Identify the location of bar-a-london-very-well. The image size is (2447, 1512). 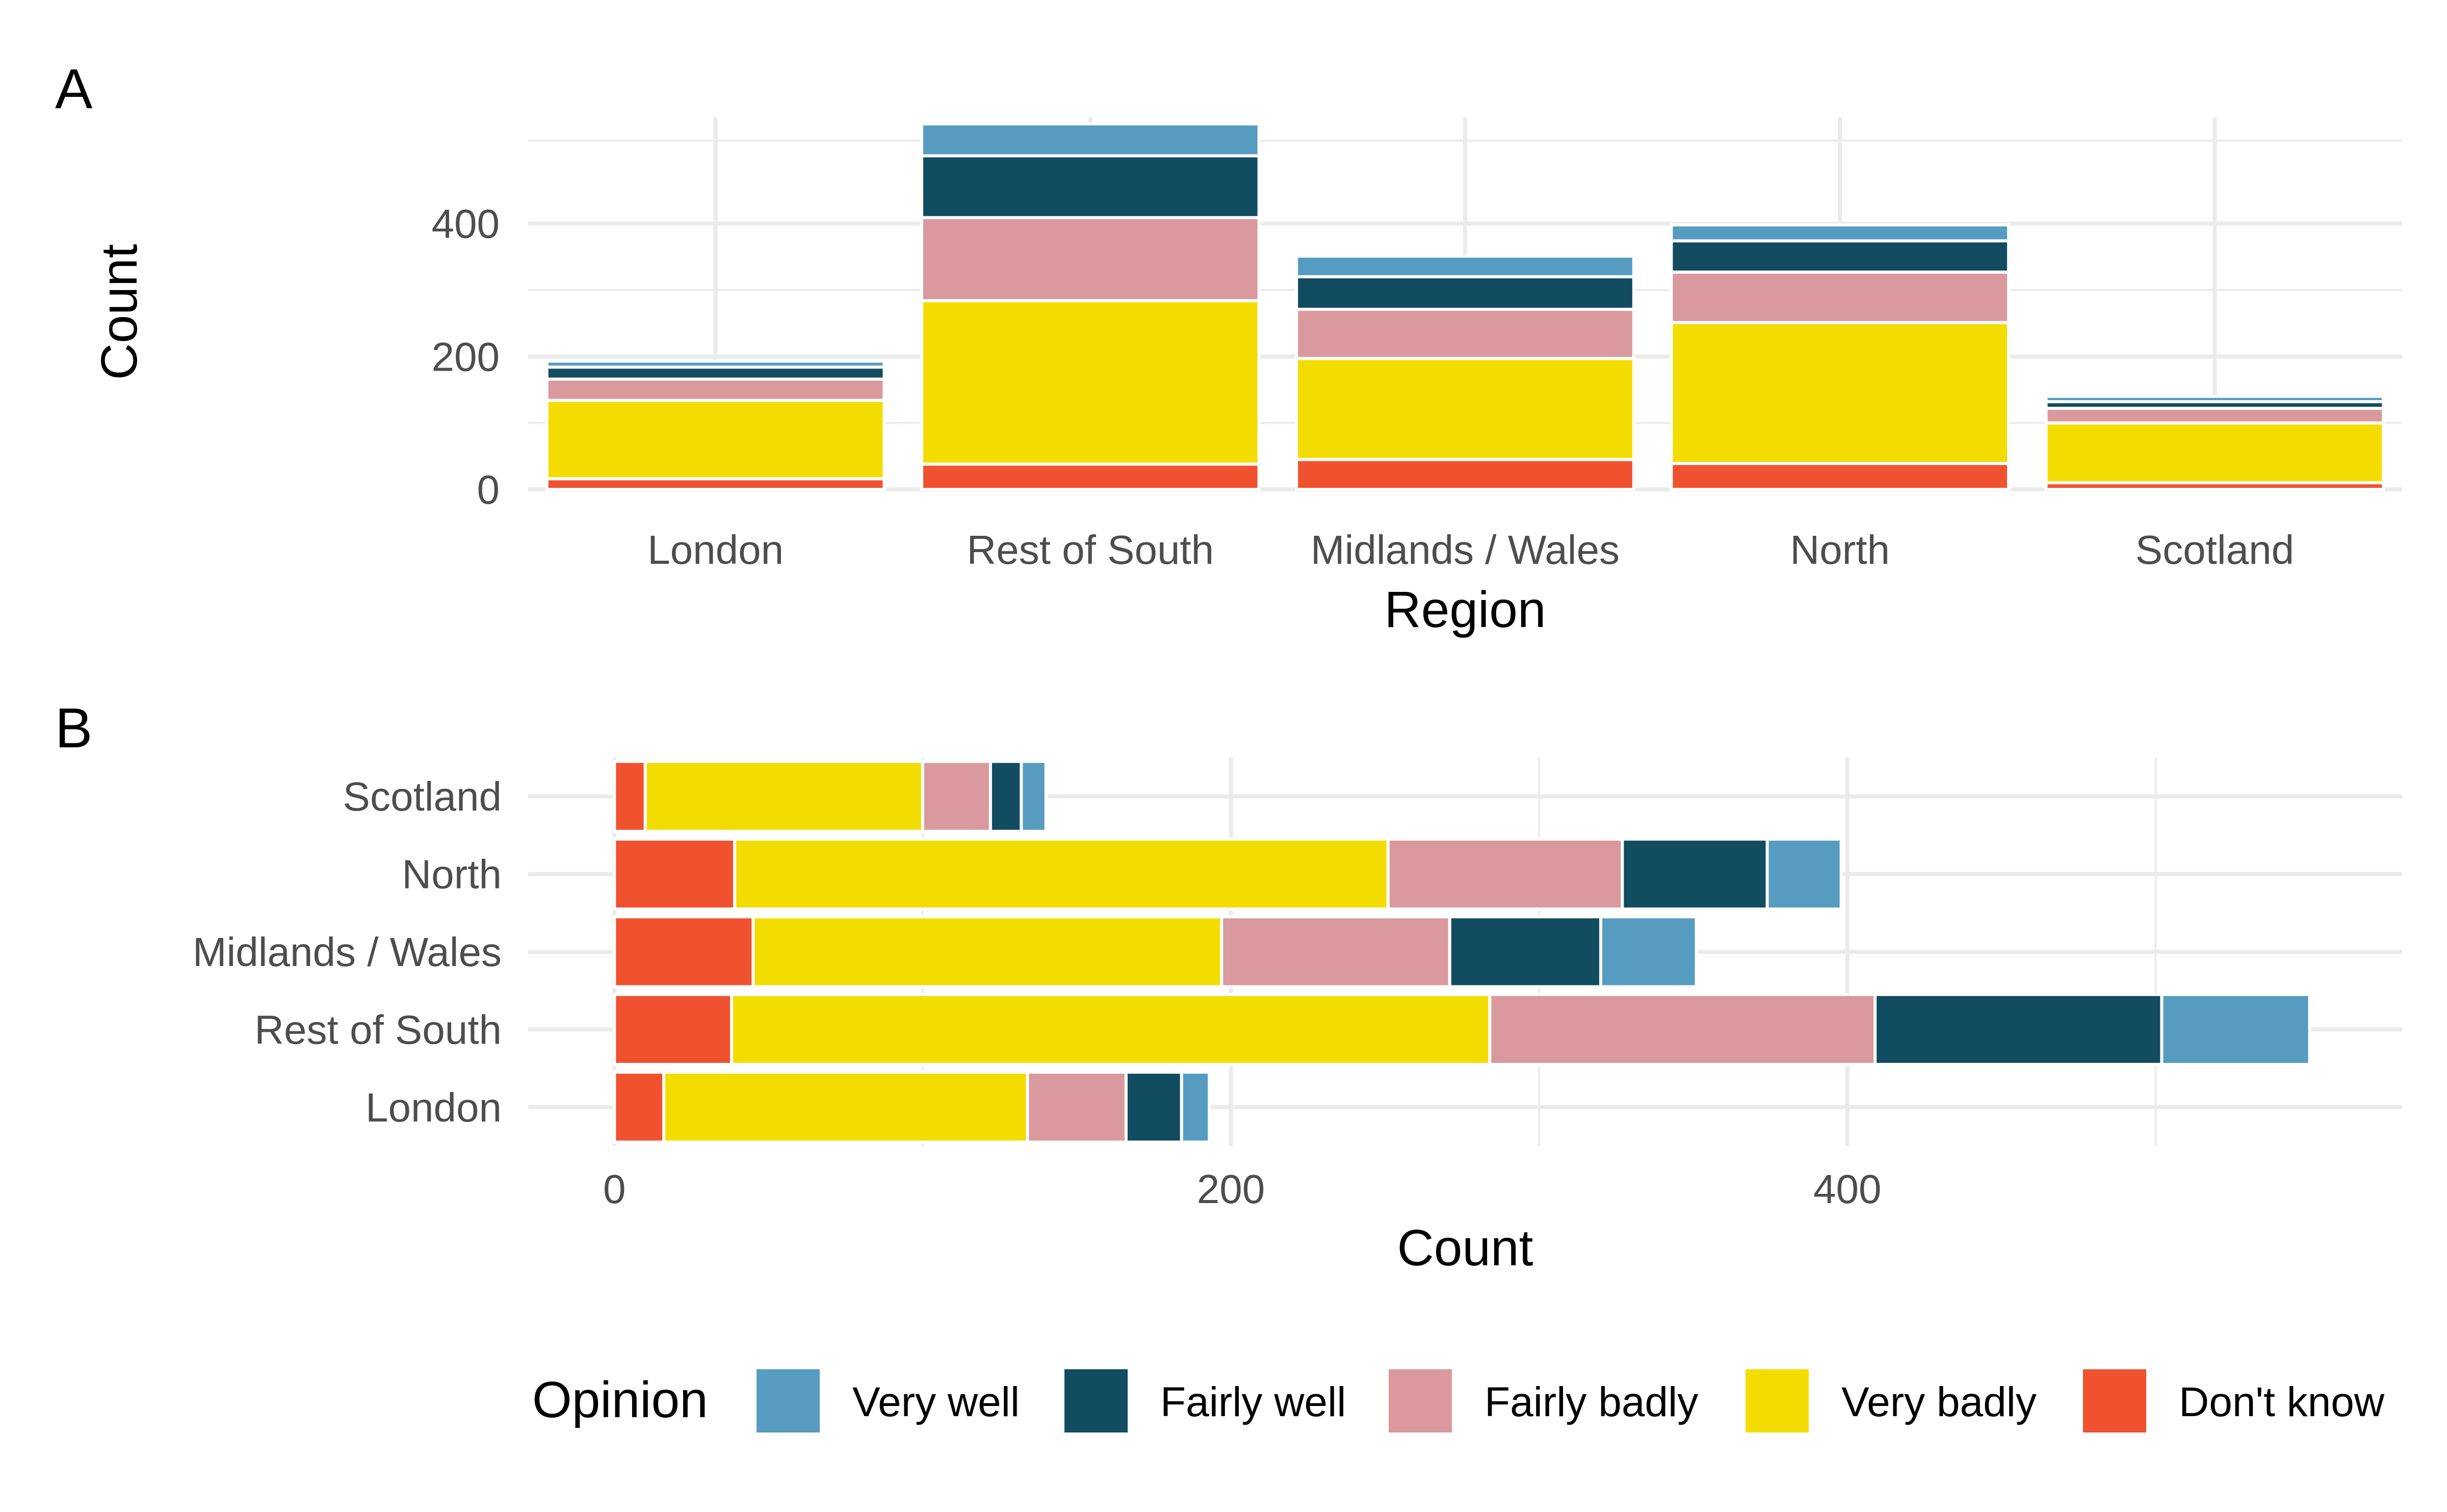
(715, 364).